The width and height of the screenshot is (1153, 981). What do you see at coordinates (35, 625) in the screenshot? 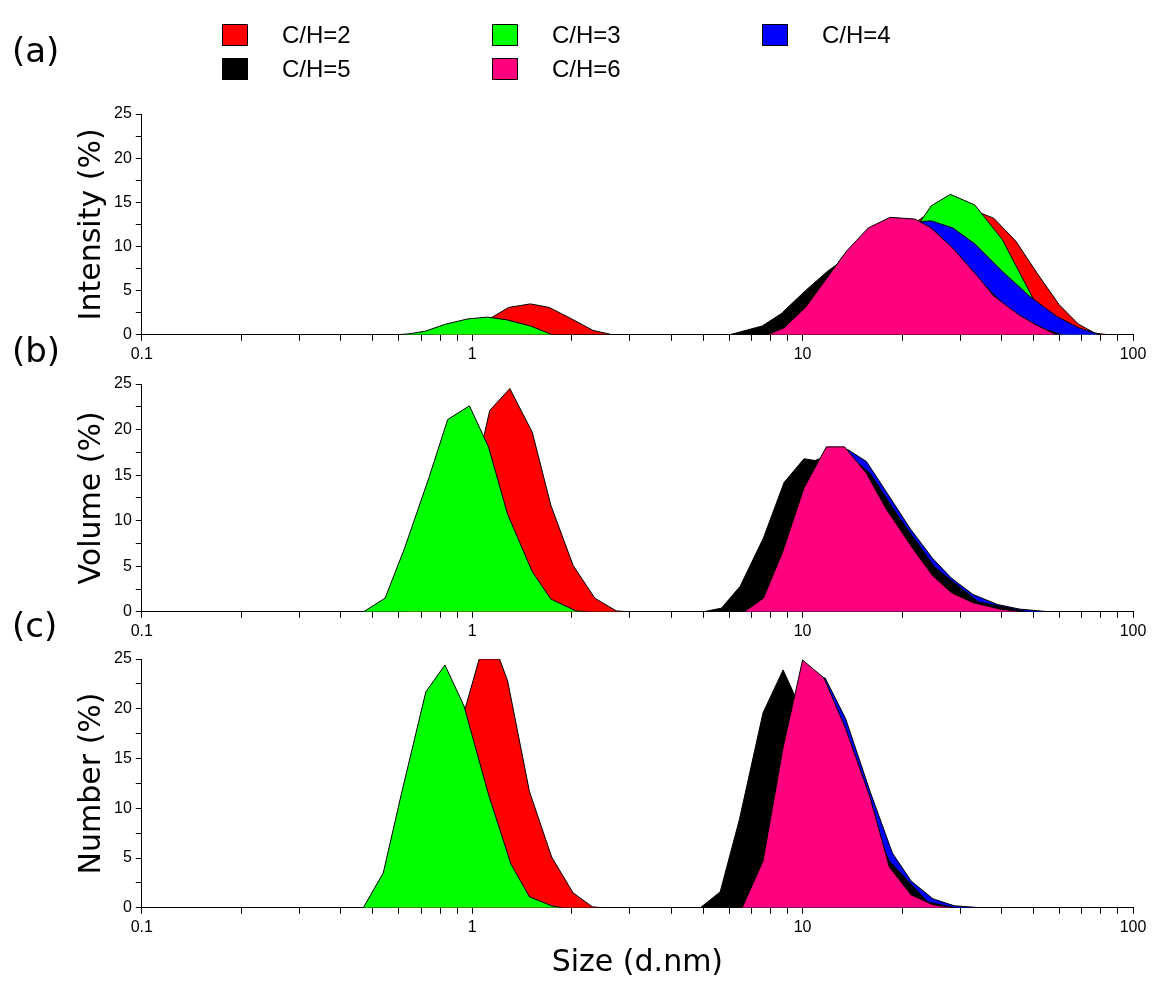
I see `chart-title: (c)` at bounding box center [35, 625].